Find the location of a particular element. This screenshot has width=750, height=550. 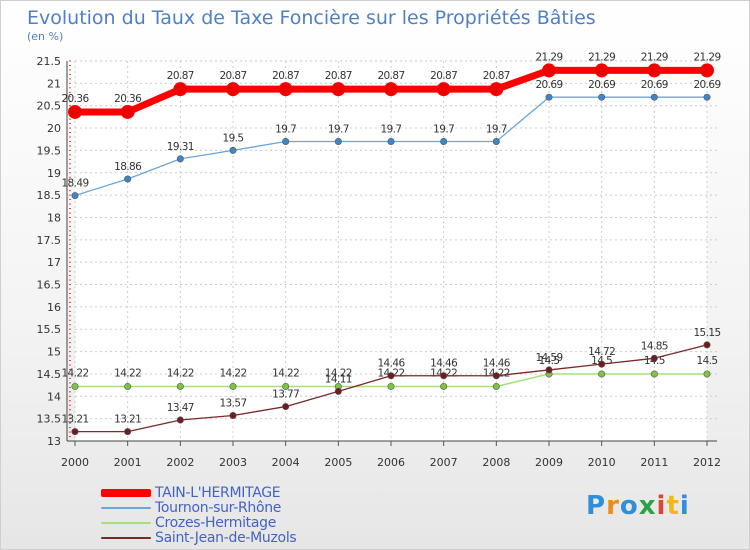

data-label-1: 20.69 is located at coordinates (601, 85).